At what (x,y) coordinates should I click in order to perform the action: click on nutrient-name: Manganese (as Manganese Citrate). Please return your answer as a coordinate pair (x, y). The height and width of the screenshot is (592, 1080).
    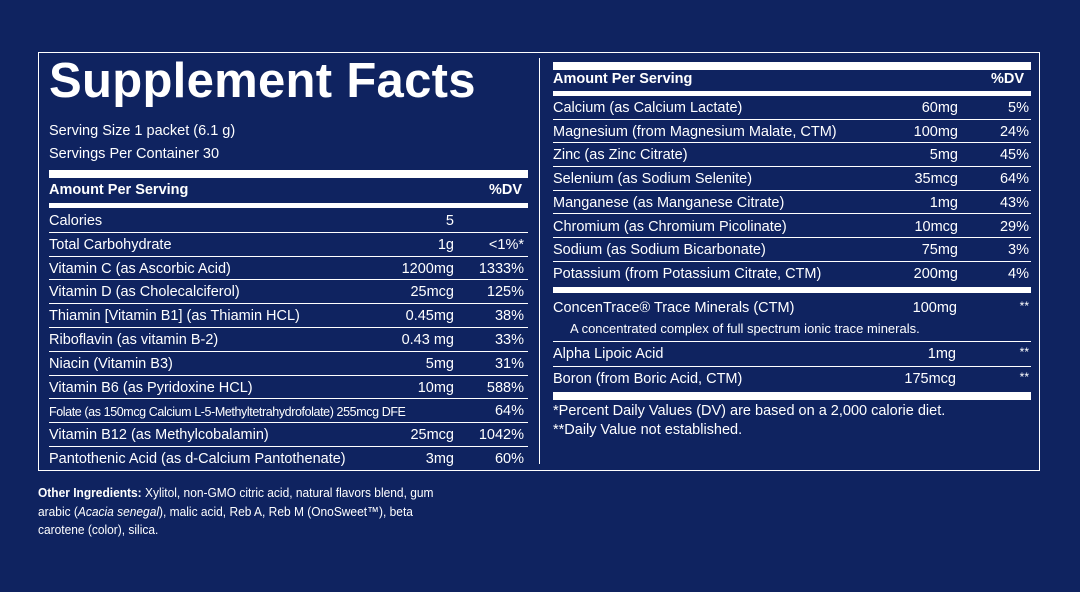
    Looking at the image, I should click on (669, 202).